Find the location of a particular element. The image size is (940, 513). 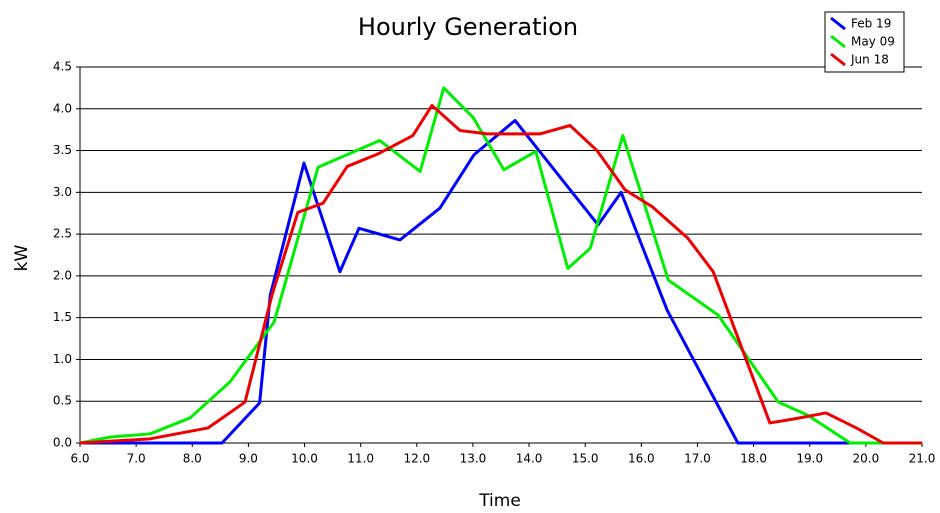

x-tick-label: 21.0 is located at coordinates (922, 459).